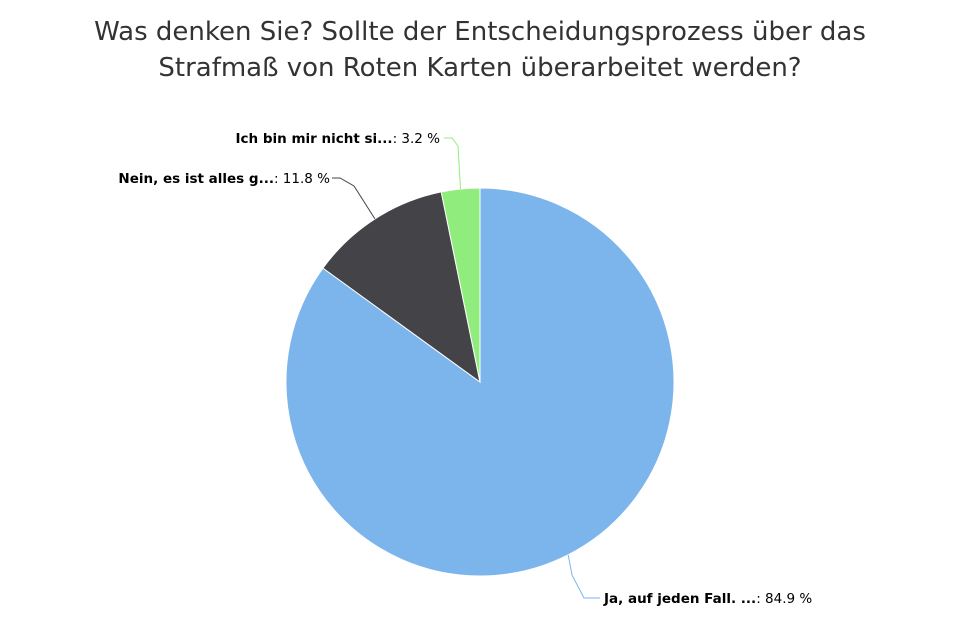 This screenshot has width=960, height=640. I want to click on data-label-1: Ja, auf jeden Fall. ...: 84.9 %, so click(707, 599).